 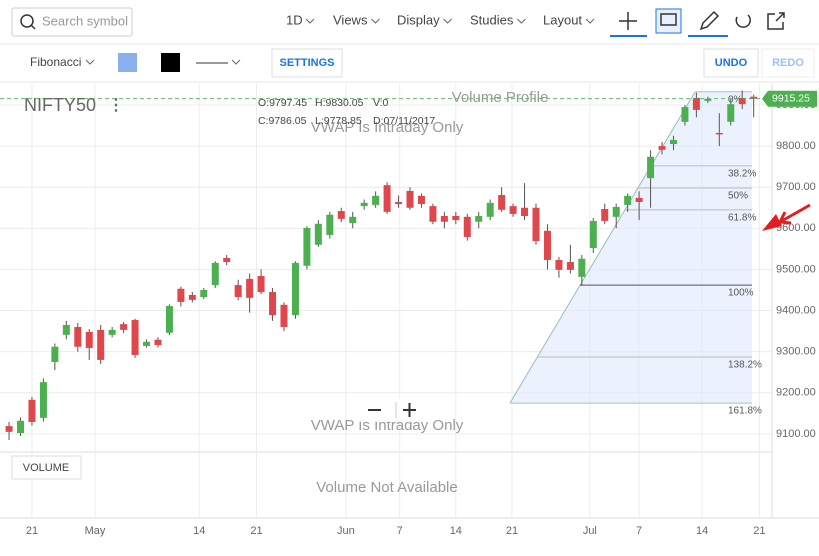 I want to click on menu: Studies, so click(x=492, y=19).